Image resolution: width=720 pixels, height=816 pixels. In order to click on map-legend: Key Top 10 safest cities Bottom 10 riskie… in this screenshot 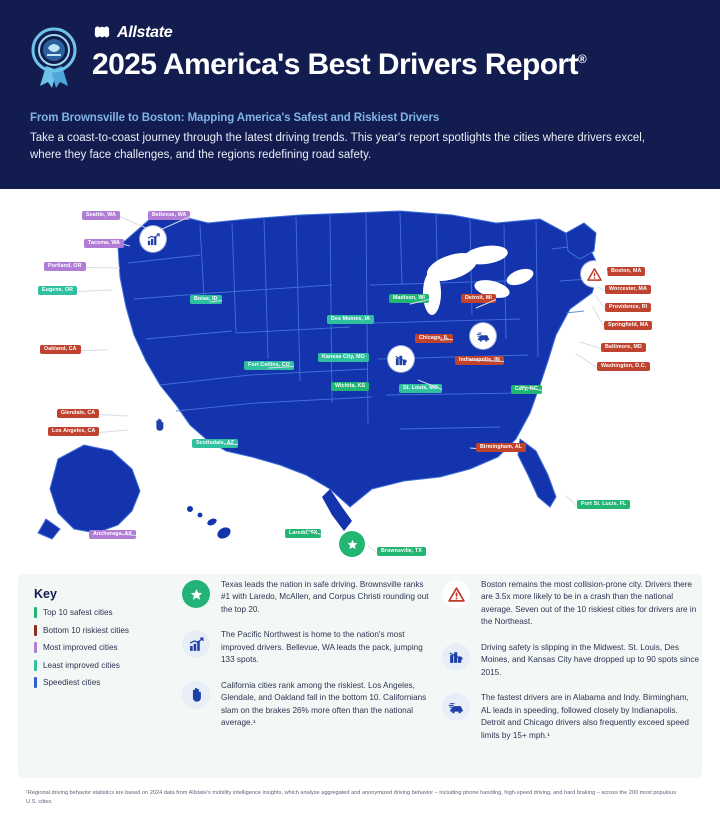, I will do `click(100, 639)`.